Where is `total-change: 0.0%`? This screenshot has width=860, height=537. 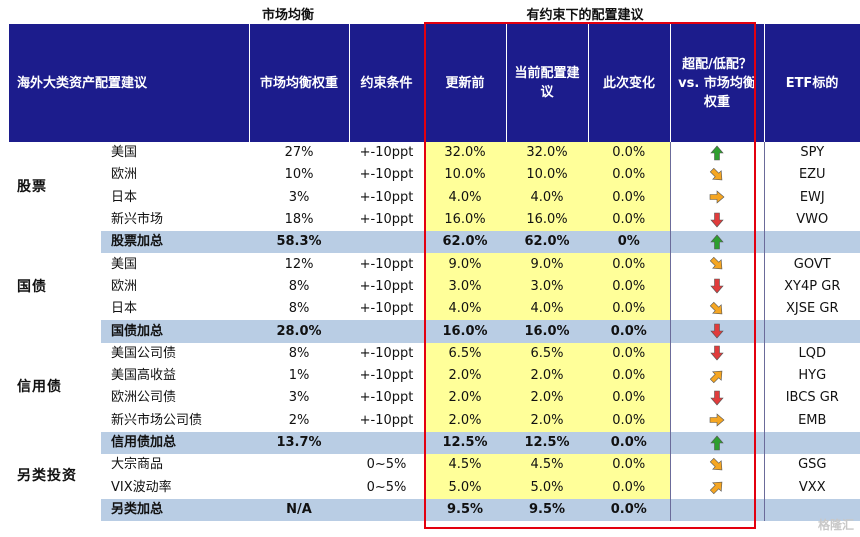
total-change: 0.0% is located at coordinates (629, 443).